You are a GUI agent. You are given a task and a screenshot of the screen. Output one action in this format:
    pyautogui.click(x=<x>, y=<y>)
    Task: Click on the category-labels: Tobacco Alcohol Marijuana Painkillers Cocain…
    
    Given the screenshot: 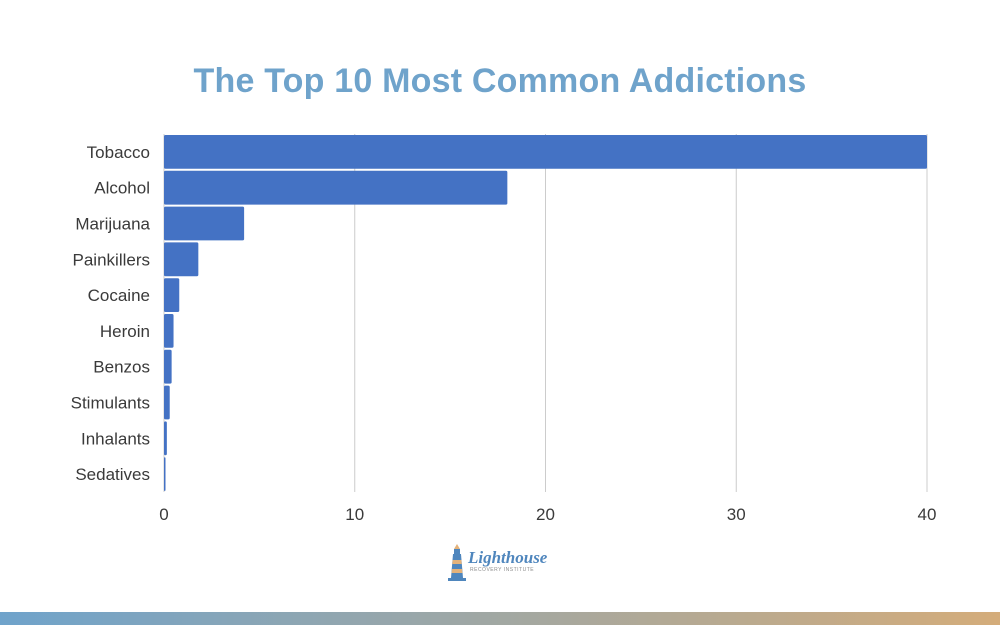 What is the action you would take?
    pyautogui.click(x=111, y=313)
    